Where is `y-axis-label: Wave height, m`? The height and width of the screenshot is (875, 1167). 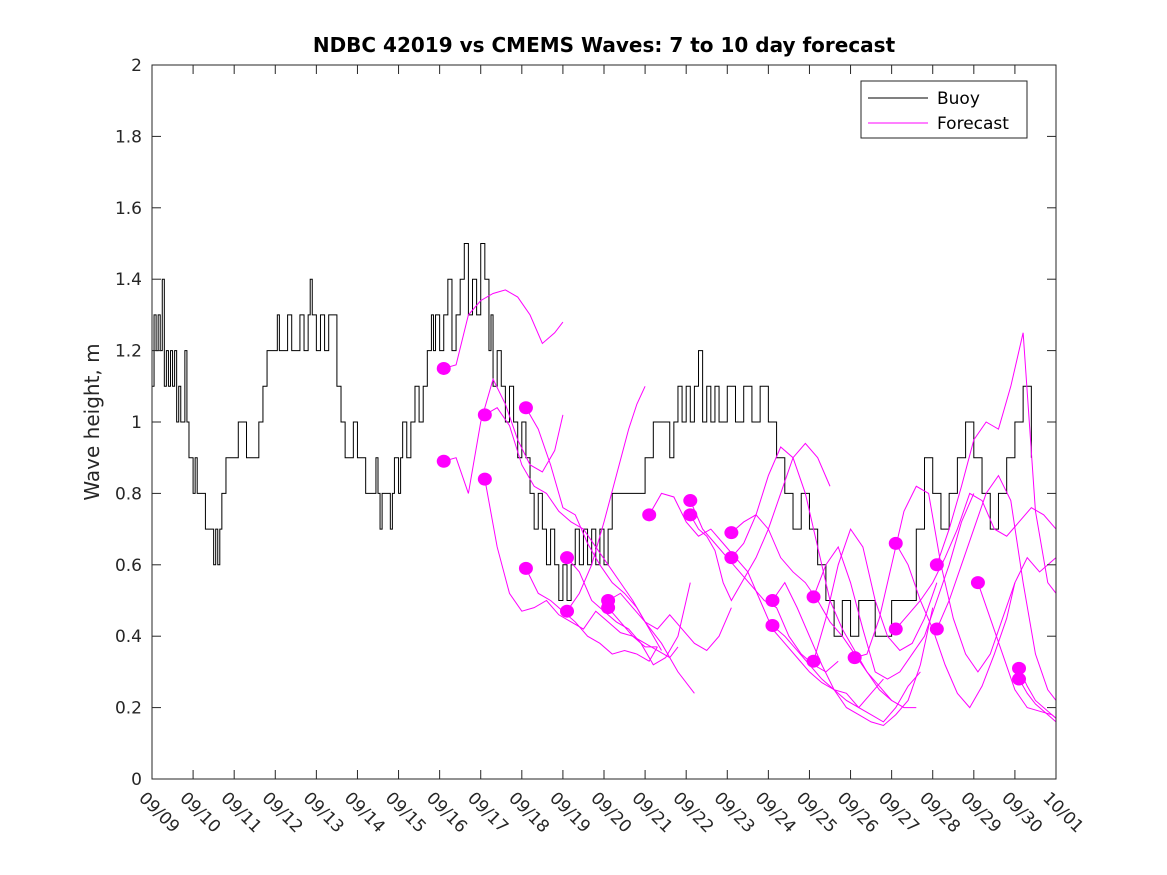 y-axis-label: Wave height, m is located at coordinates (92, 421).